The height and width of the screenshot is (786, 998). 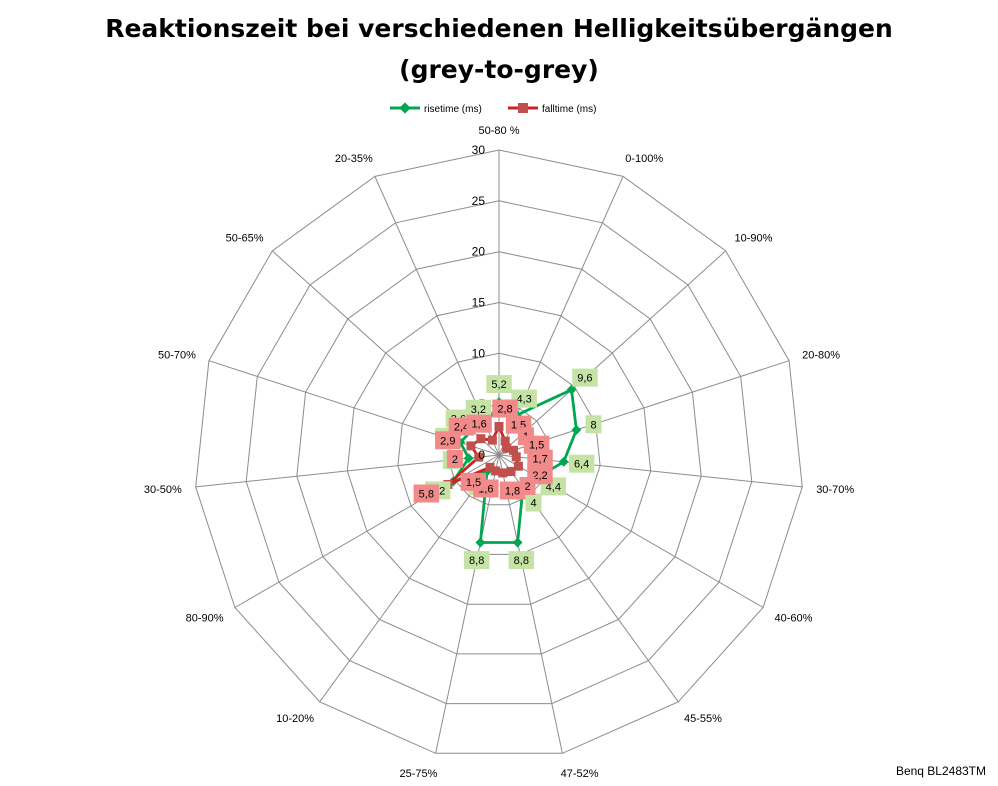 I want to click on series-layer, so click(x=512, y=466).